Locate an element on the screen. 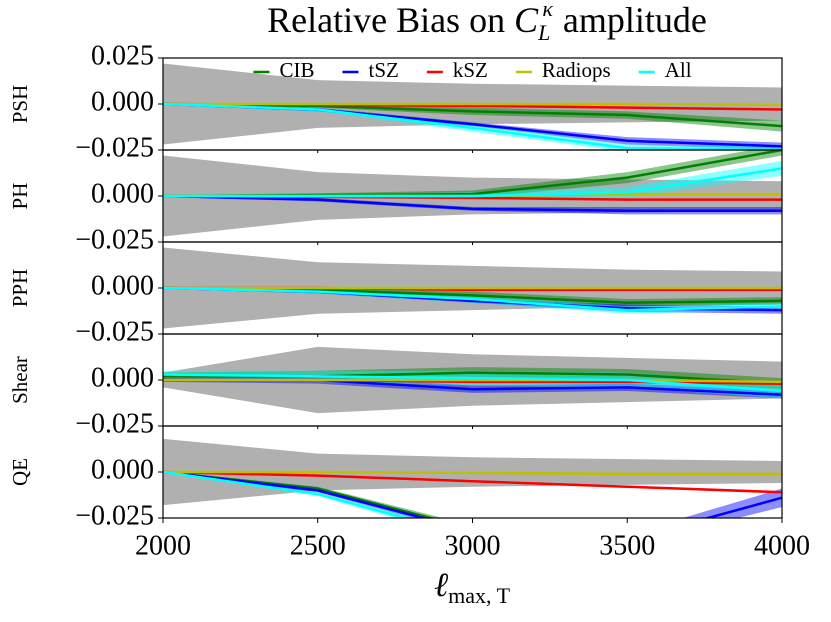 Image resolution: width=831 pixels, height=622 pixels. legend-item: All is located at coordinates (665, 70).